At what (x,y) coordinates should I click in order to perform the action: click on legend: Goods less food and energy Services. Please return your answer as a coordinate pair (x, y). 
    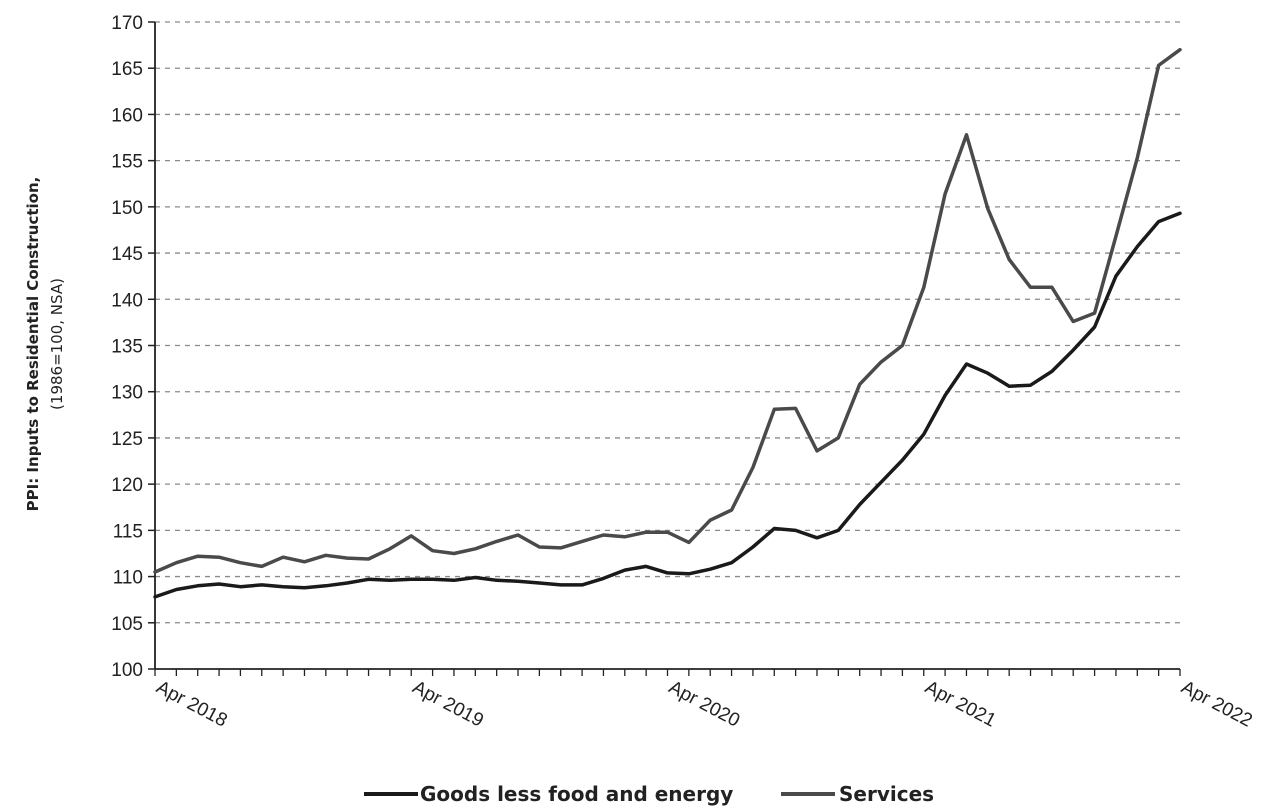
    Looking at the image, I should click on (649, 794).